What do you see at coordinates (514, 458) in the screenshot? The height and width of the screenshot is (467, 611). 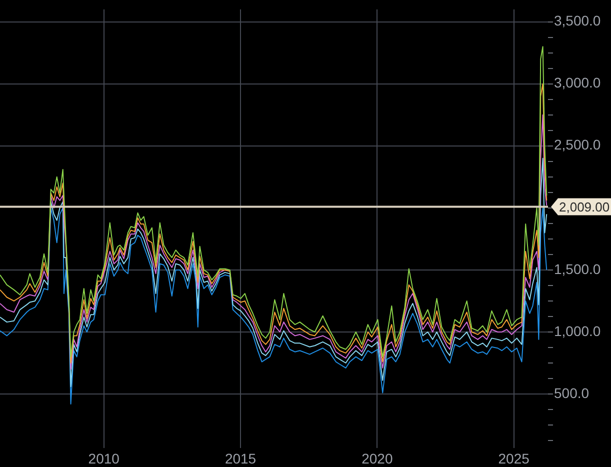 I see `x-tick-label: 2025` at bounding box center [514, 458].